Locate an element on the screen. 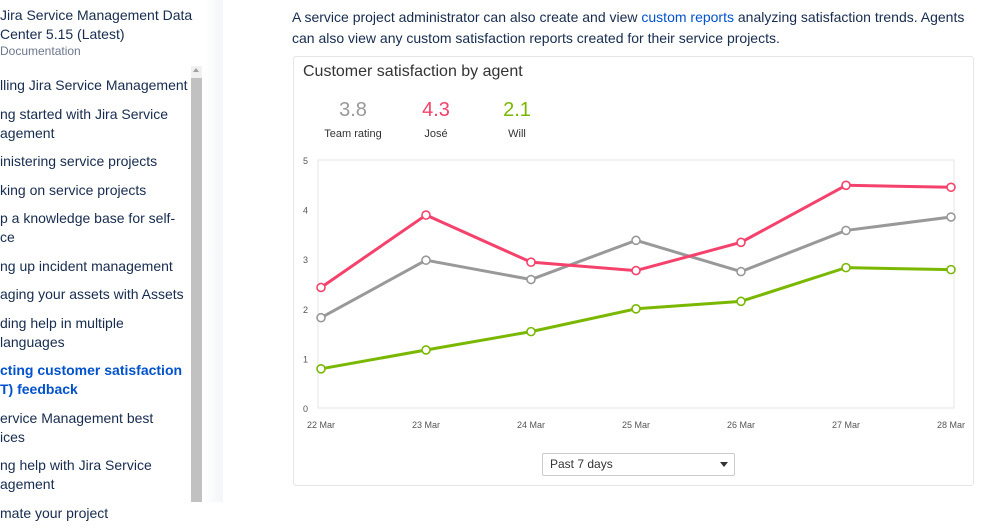 This screenshot has height=532, width=999. scrollbar-thumb is located at coordinates (196, 290).